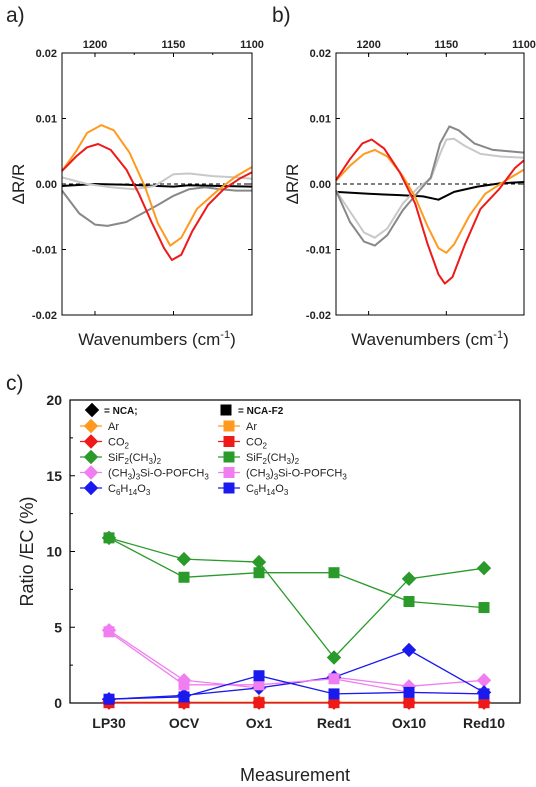 The width and height of the screenshot is (536, 787). Describe the element at coordinates (15, 15) in the screenshot. I see `panel-a-label: a)` at that location.